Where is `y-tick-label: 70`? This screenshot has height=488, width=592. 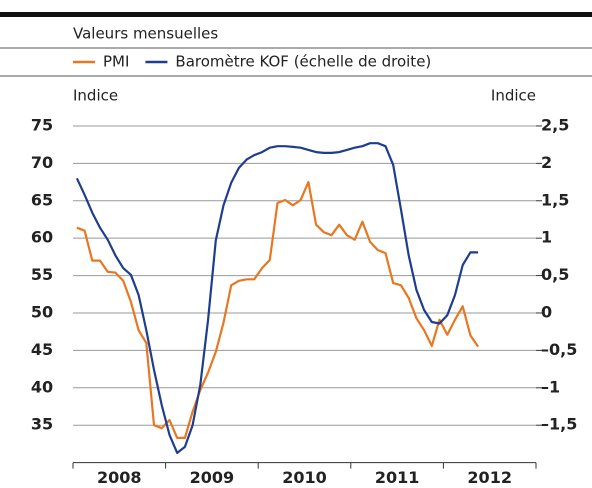 y-tick-label: 70 is located at coordinates (42, 162).